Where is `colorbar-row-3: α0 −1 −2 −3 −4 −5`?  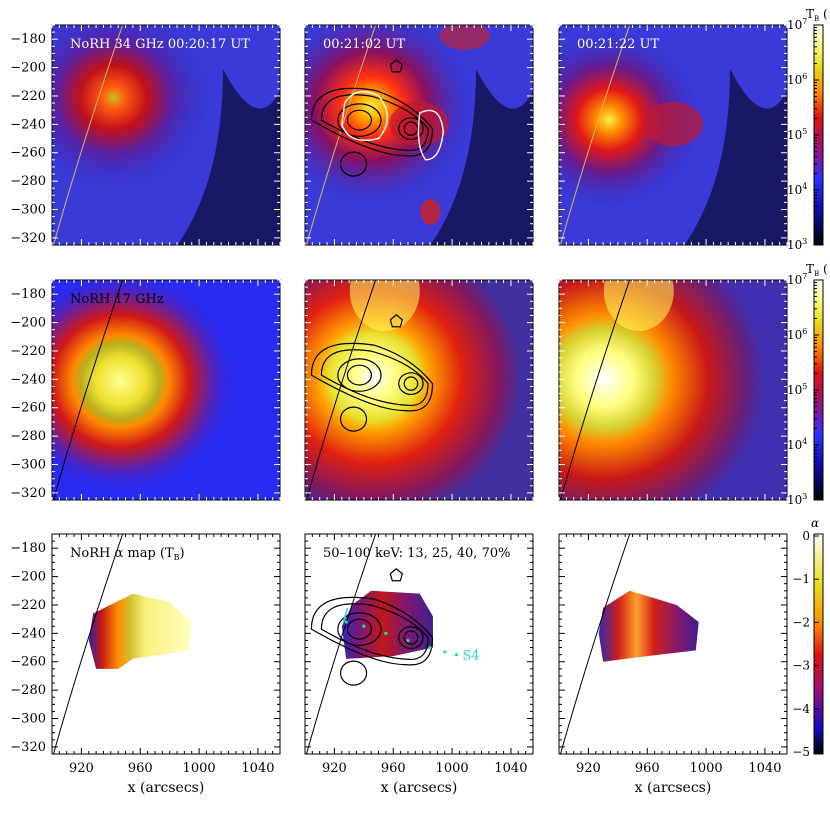 colorbar-row-3: α0 −1 −2 −3 −4 −5 is located at coordinates (808, 637).